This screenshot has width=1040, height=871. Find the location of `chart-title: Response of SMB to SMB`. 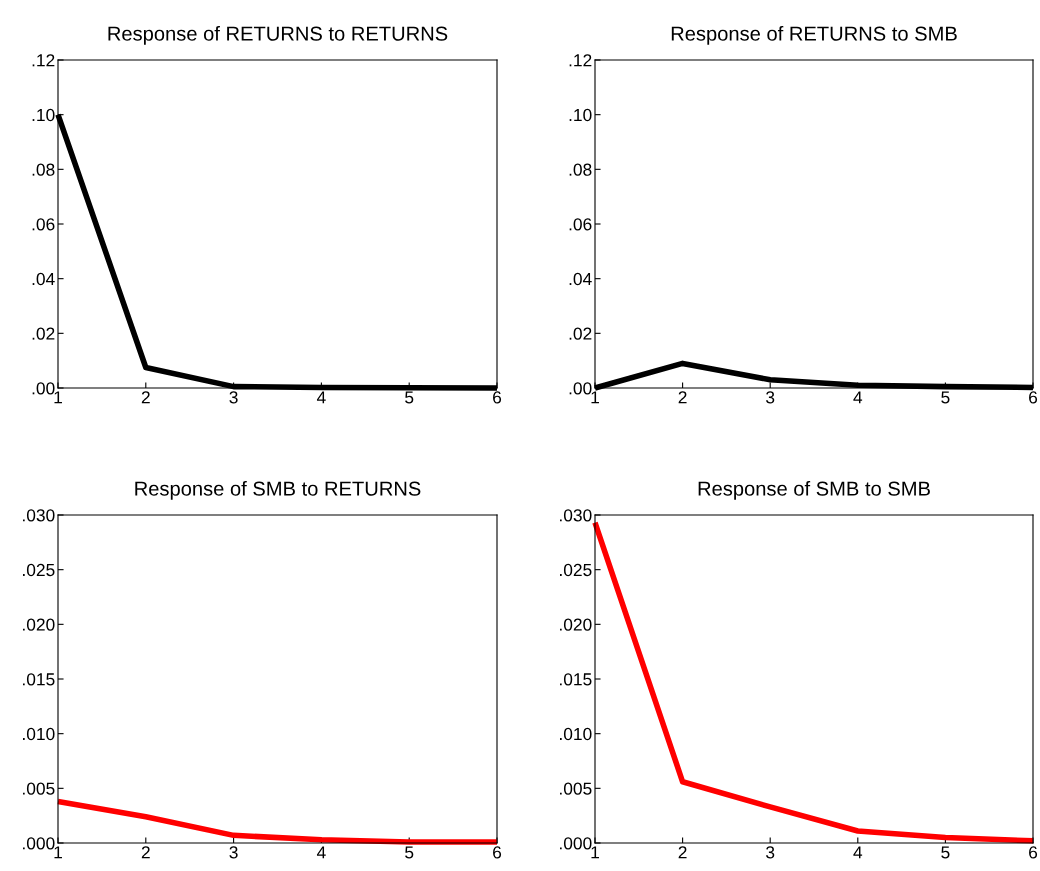

chart-title: Response of SMB to SMB is located at coordinates (814, 490).